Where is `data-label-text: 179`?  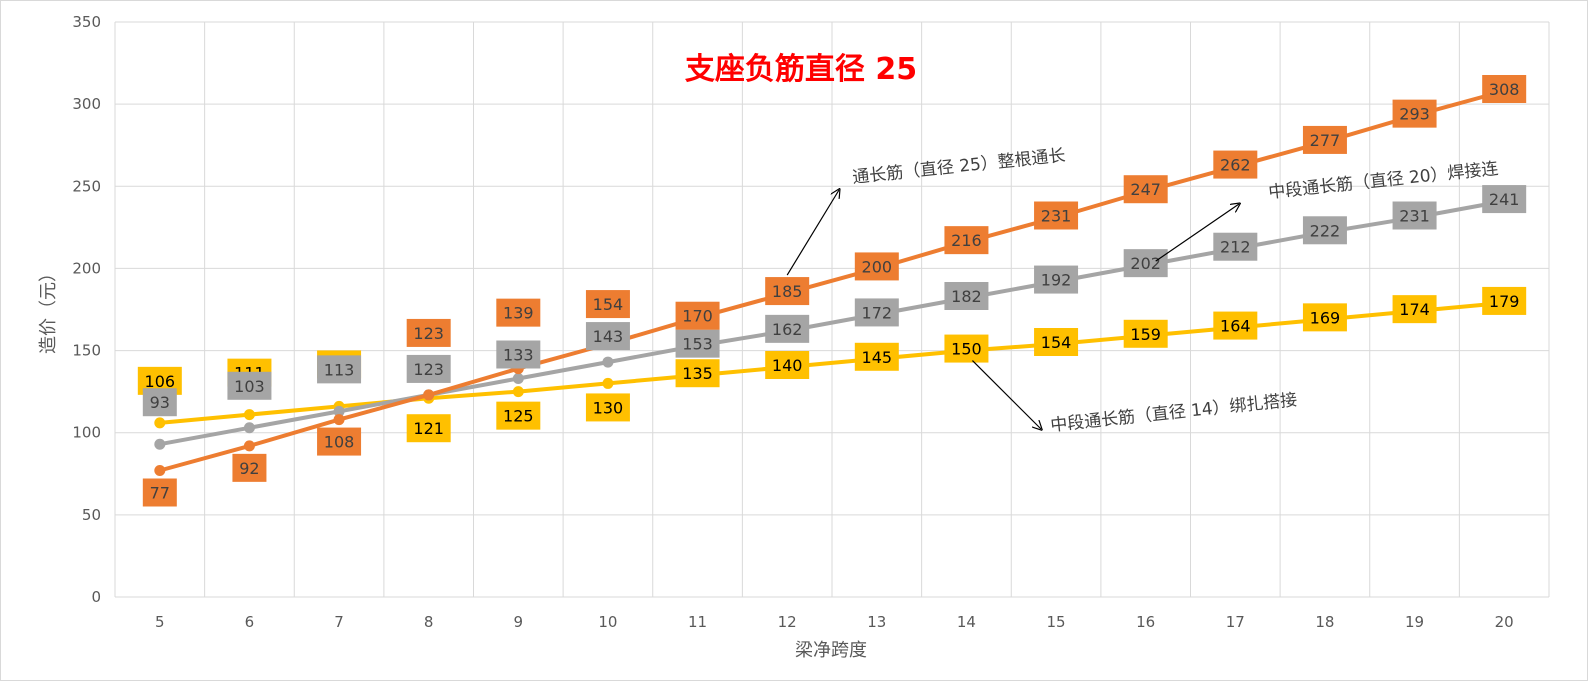
data-label-text: 179 is located at coordinates (1504, 301).